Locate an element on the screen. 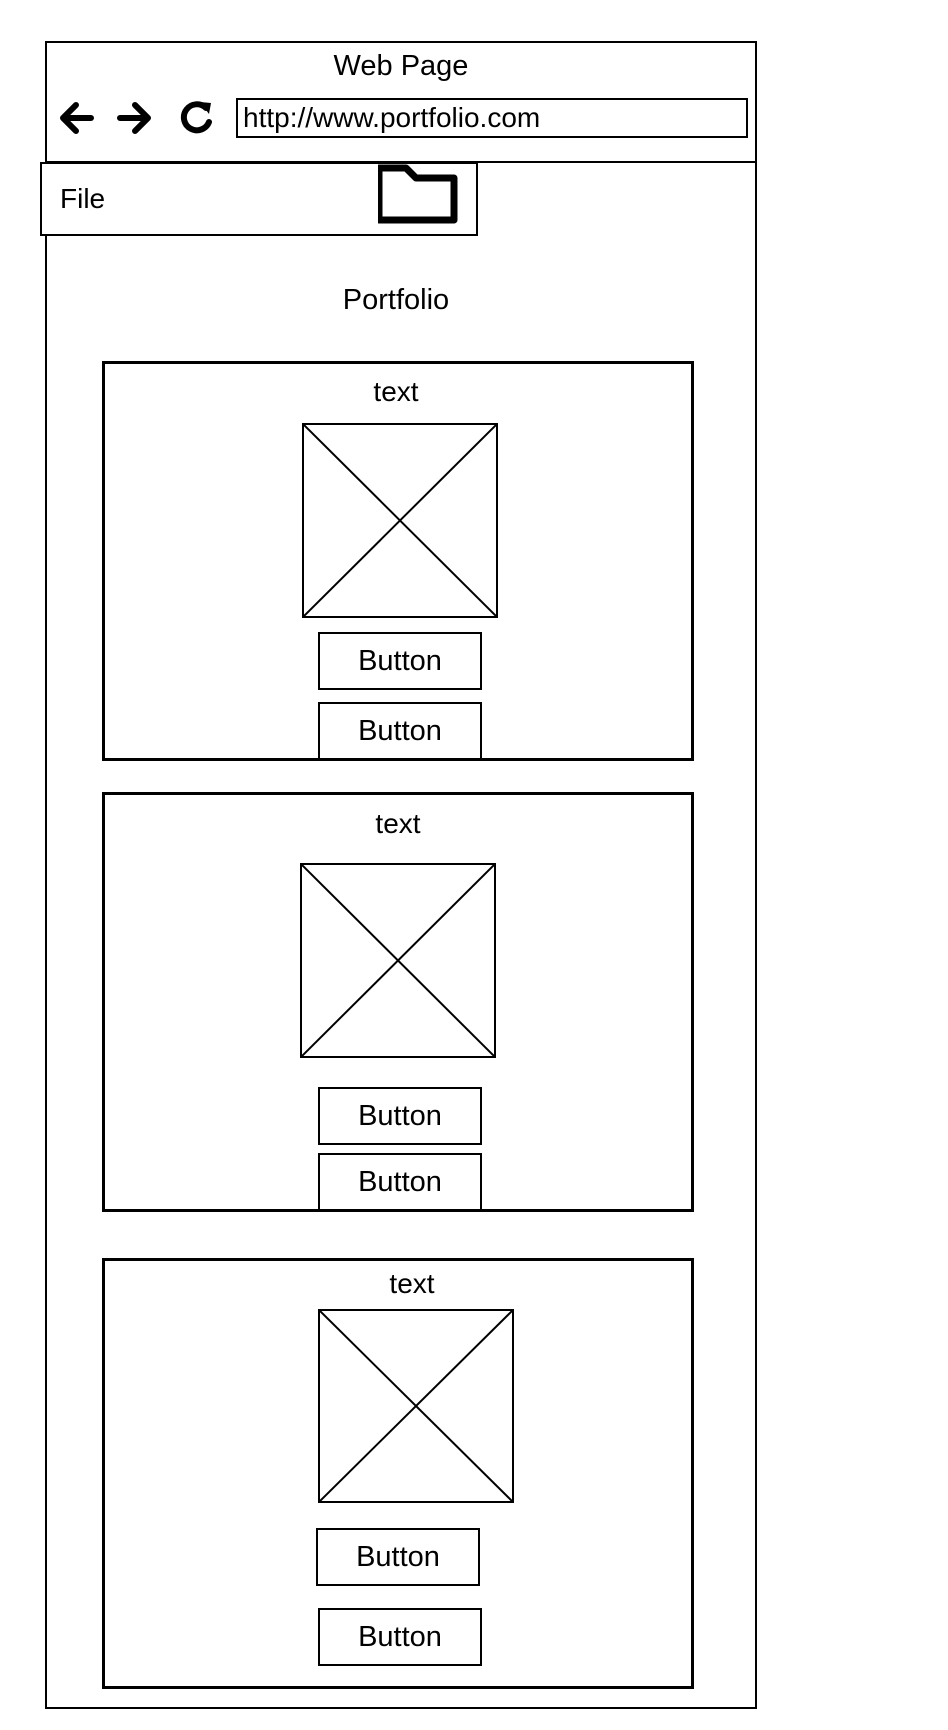 This screenshot has height=1730, width=948. back-arrow-icon is located at coordinates (76, 118).